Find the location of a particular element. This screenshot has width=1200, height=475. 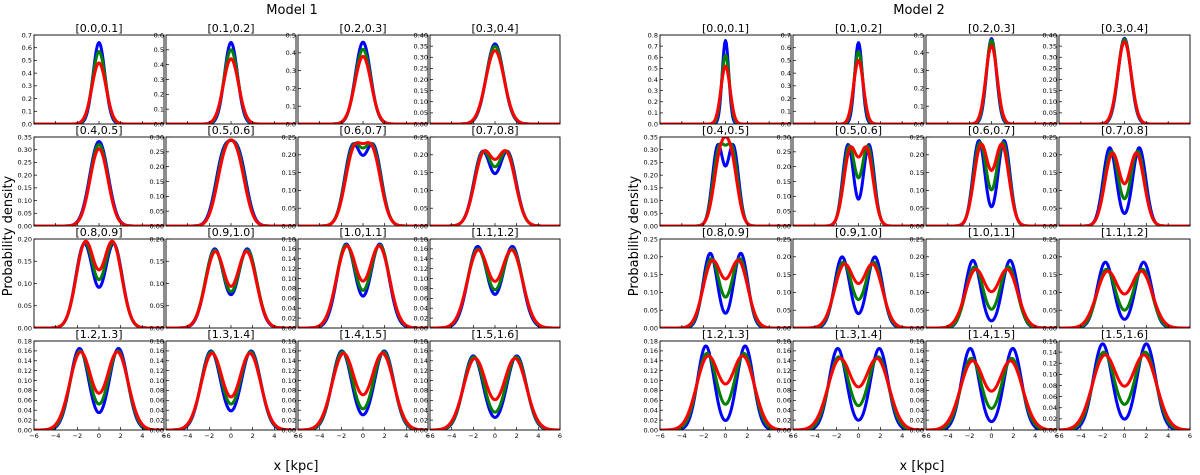

y-tick-label: 0.0 is located at coordinates (653, 124).